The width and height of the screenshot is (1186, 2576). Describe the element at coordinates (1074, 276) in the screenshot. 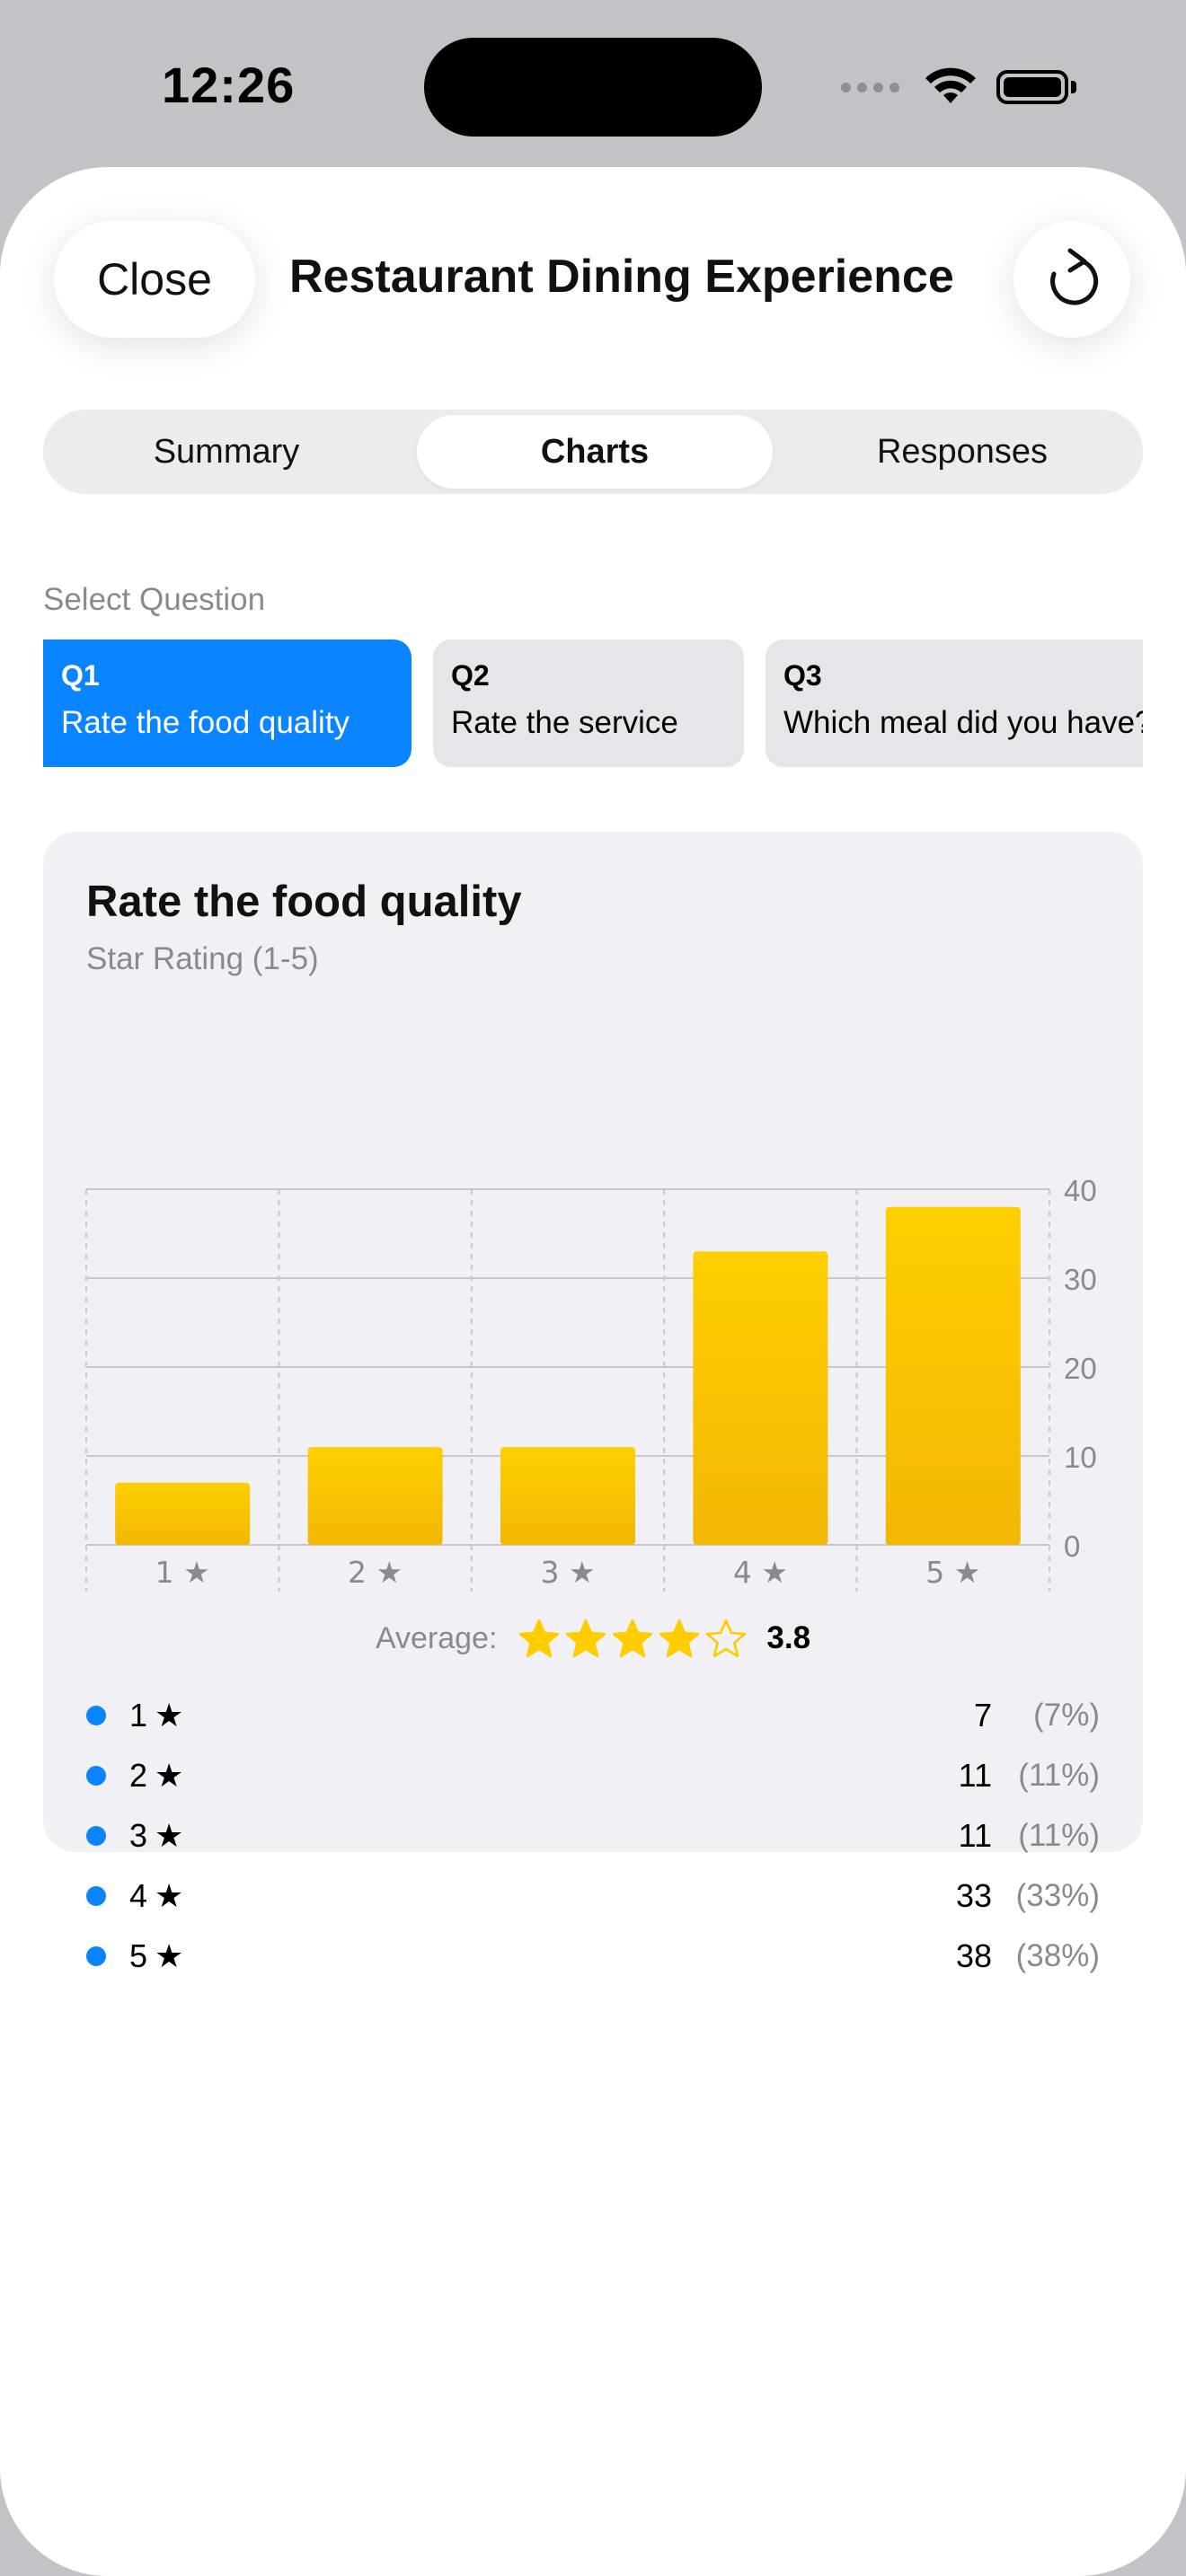

I see `arrow-clockwise-icon` at that location.